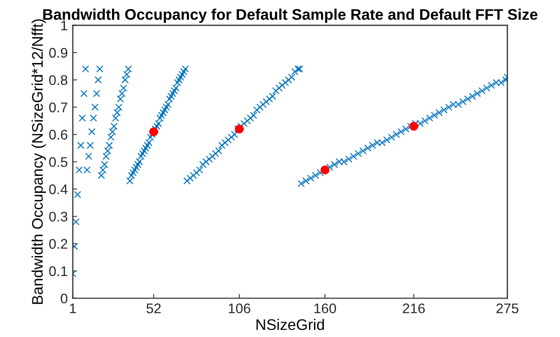  I want to click on y-tick-label: 0.1, so click(58, 271).